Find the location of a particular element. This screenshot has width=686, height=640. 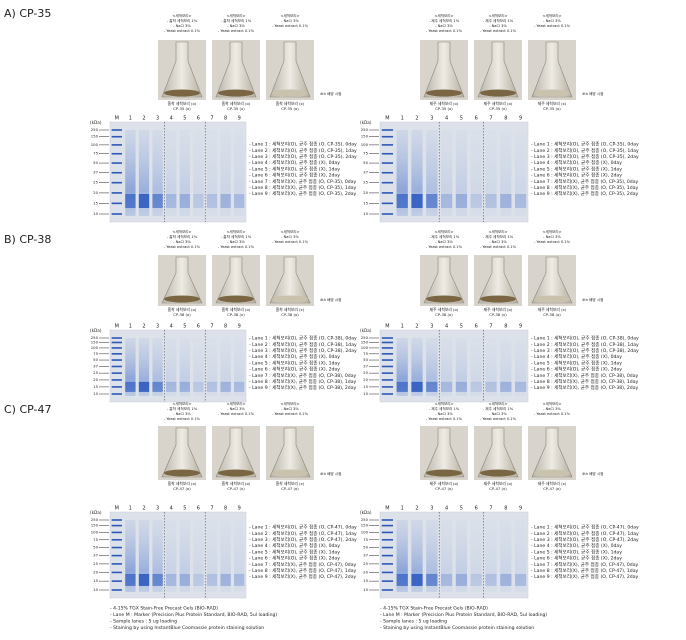

flask-caption: CP-47 (o) is located at coordinates (444, 488).